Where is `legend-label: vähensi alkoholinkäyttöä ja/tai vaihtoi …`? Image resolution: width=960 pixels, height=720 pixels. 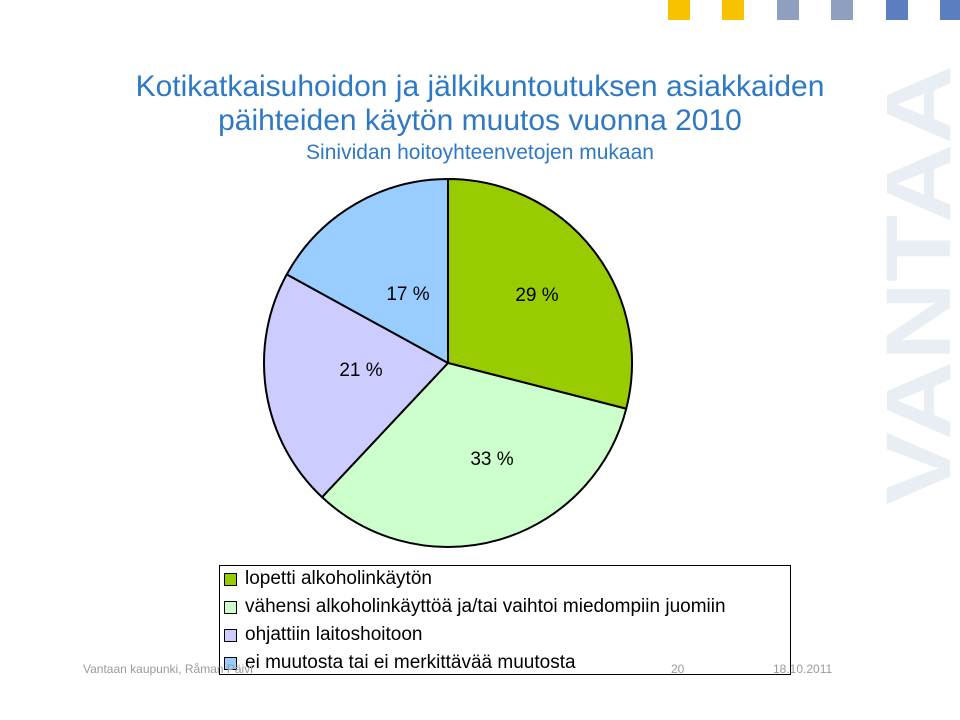
legend-label: vähensi alkoholinkäyttöä ja/tai vaihtoi … is located at coordinates (485, 606).